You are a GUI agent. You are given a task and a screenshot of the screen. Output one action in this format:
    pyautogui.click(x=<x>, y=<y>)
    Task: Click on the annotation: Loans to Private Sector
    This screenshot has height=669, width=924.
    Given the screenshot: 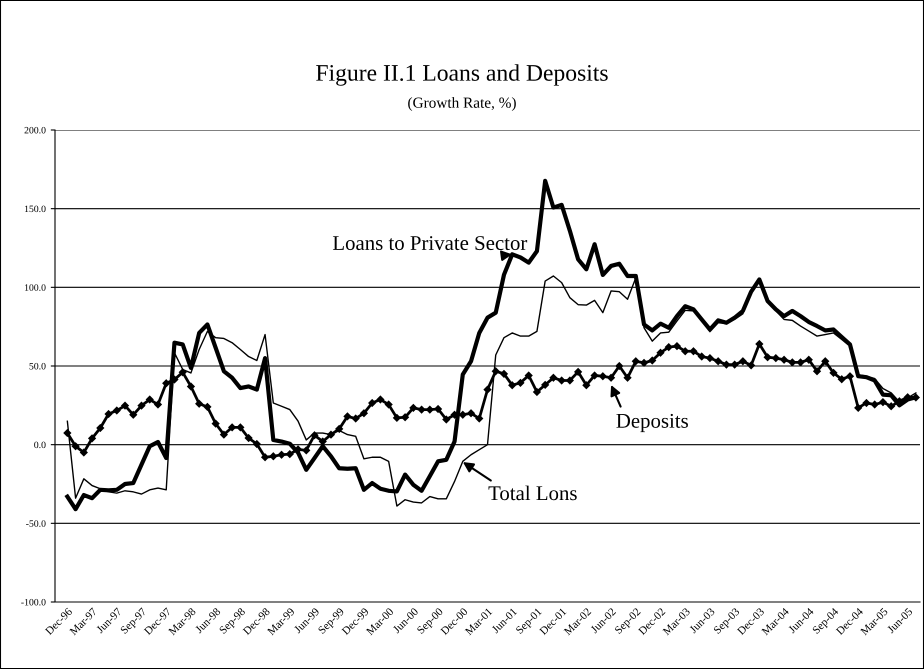 What is the action you would take?
    pyautogui.click(x=430, y=243)
    